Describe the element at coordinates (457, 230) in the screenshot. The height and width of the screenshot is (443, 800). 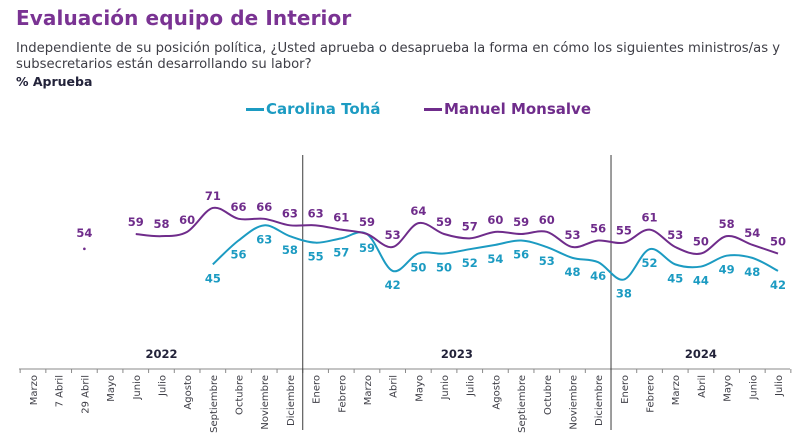
I see `series-line-monsalve` at that location.